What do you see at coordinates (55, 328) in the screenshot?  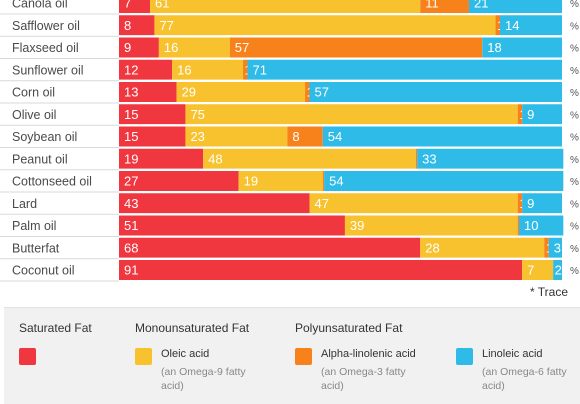 I see `legend-saturated-title: Saturated Fat` at bounding box center [55, 328].